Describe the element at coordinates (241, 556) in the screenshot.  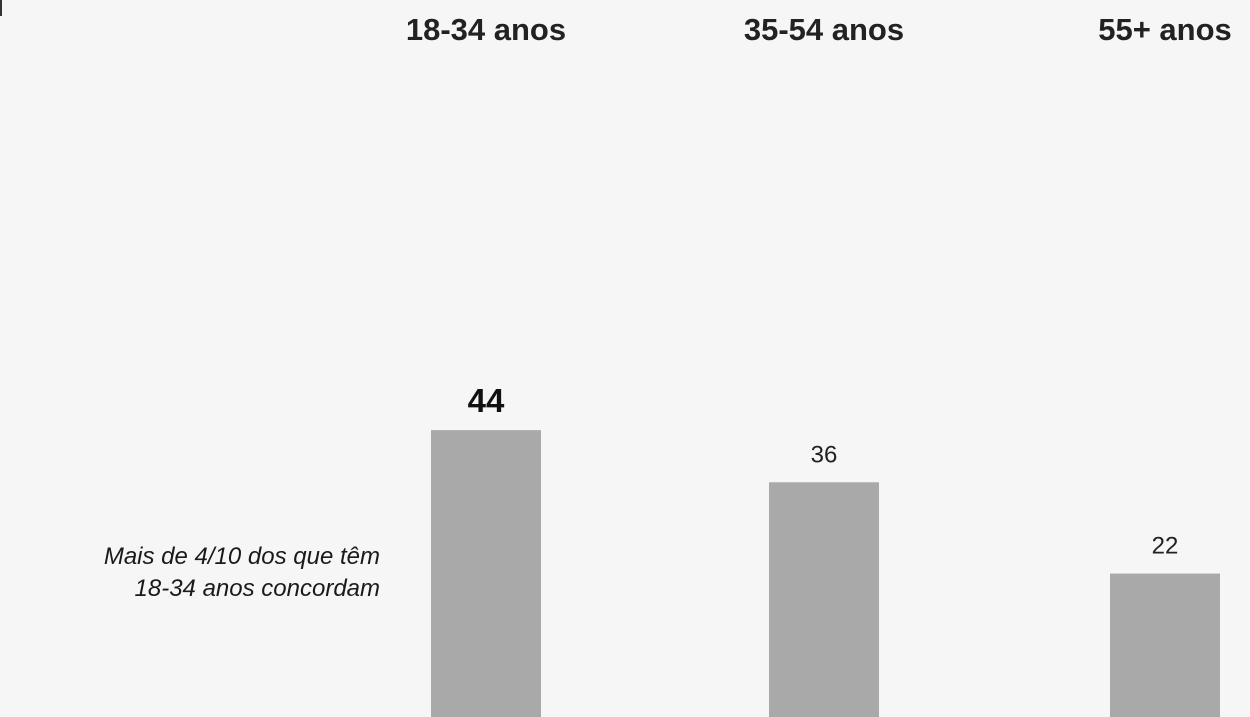
I see `annotation-line-1: Mais de 4/10 dos que têm` at that location.